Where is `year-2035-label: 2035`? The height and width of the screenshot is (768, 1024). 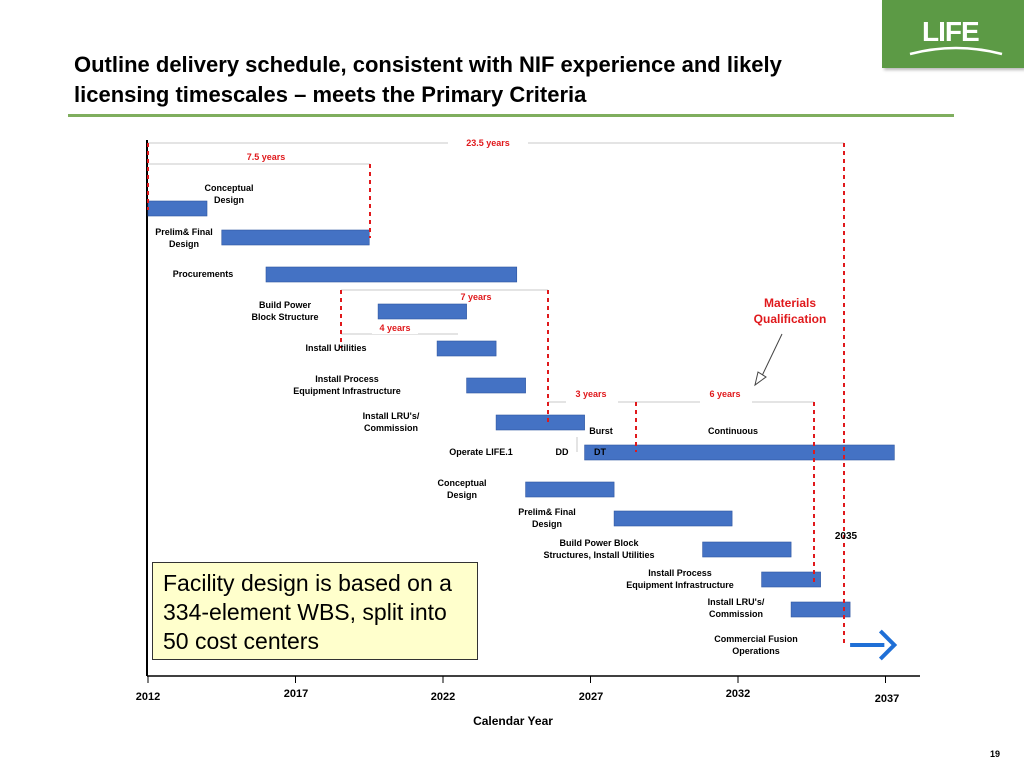 year-2035-label: 2035 is located at coordinates (846, 536).